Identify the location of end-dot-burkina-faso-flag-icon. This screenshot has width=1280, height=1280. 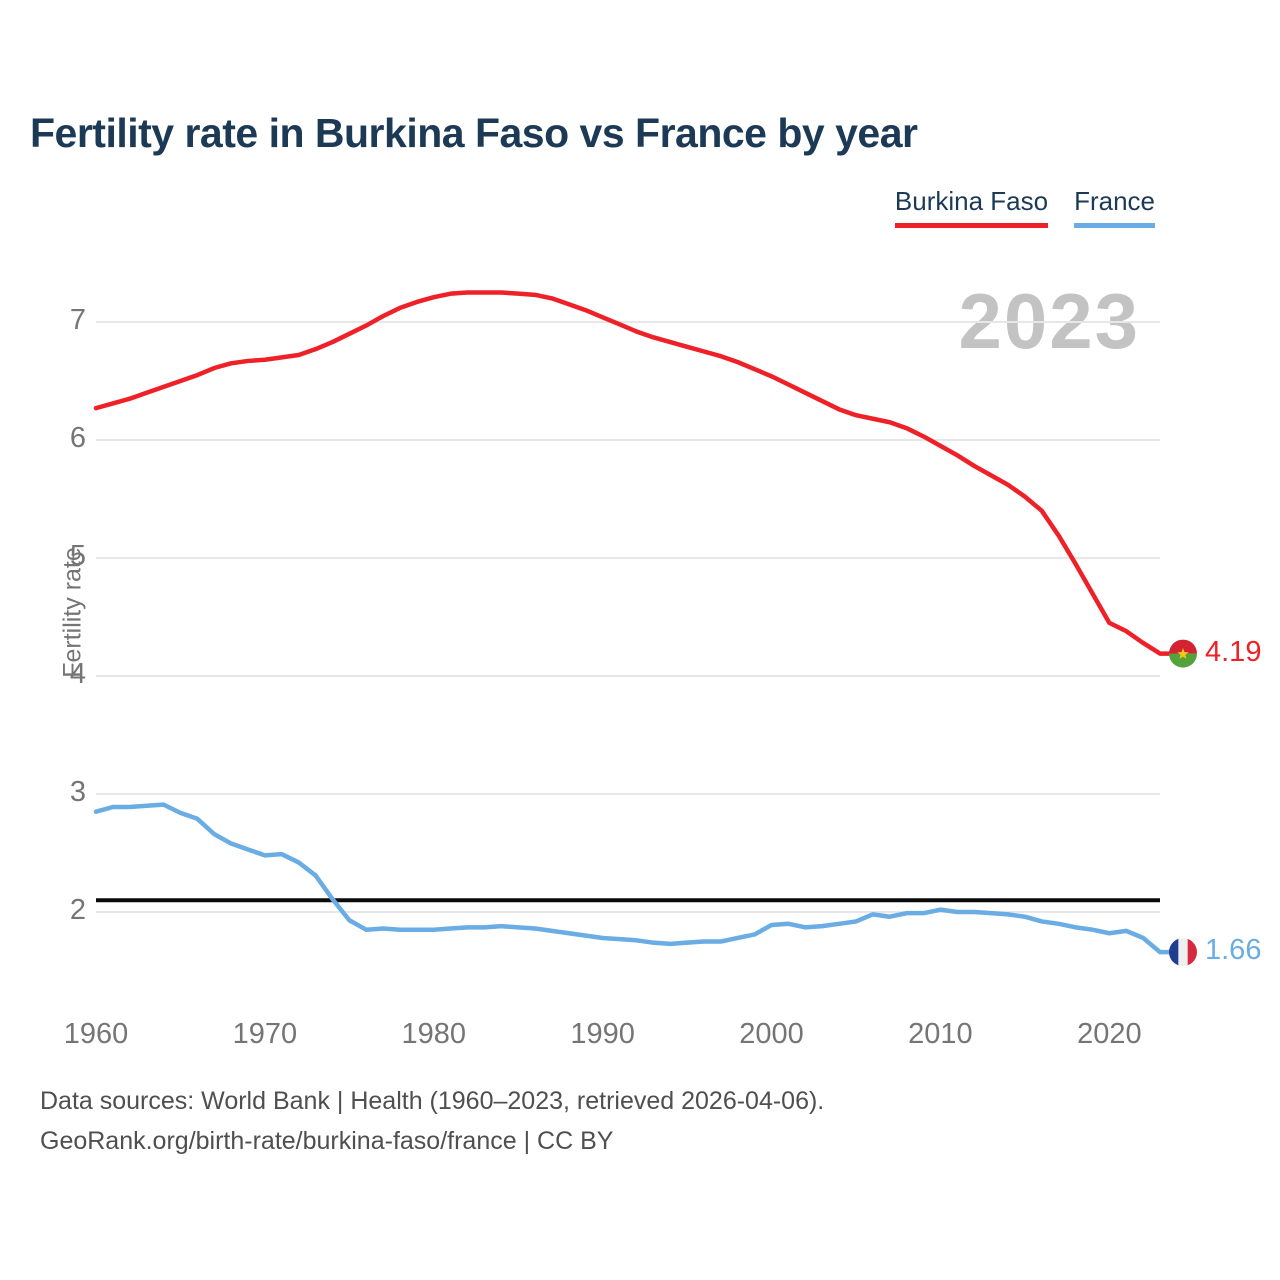
(1183, 653).